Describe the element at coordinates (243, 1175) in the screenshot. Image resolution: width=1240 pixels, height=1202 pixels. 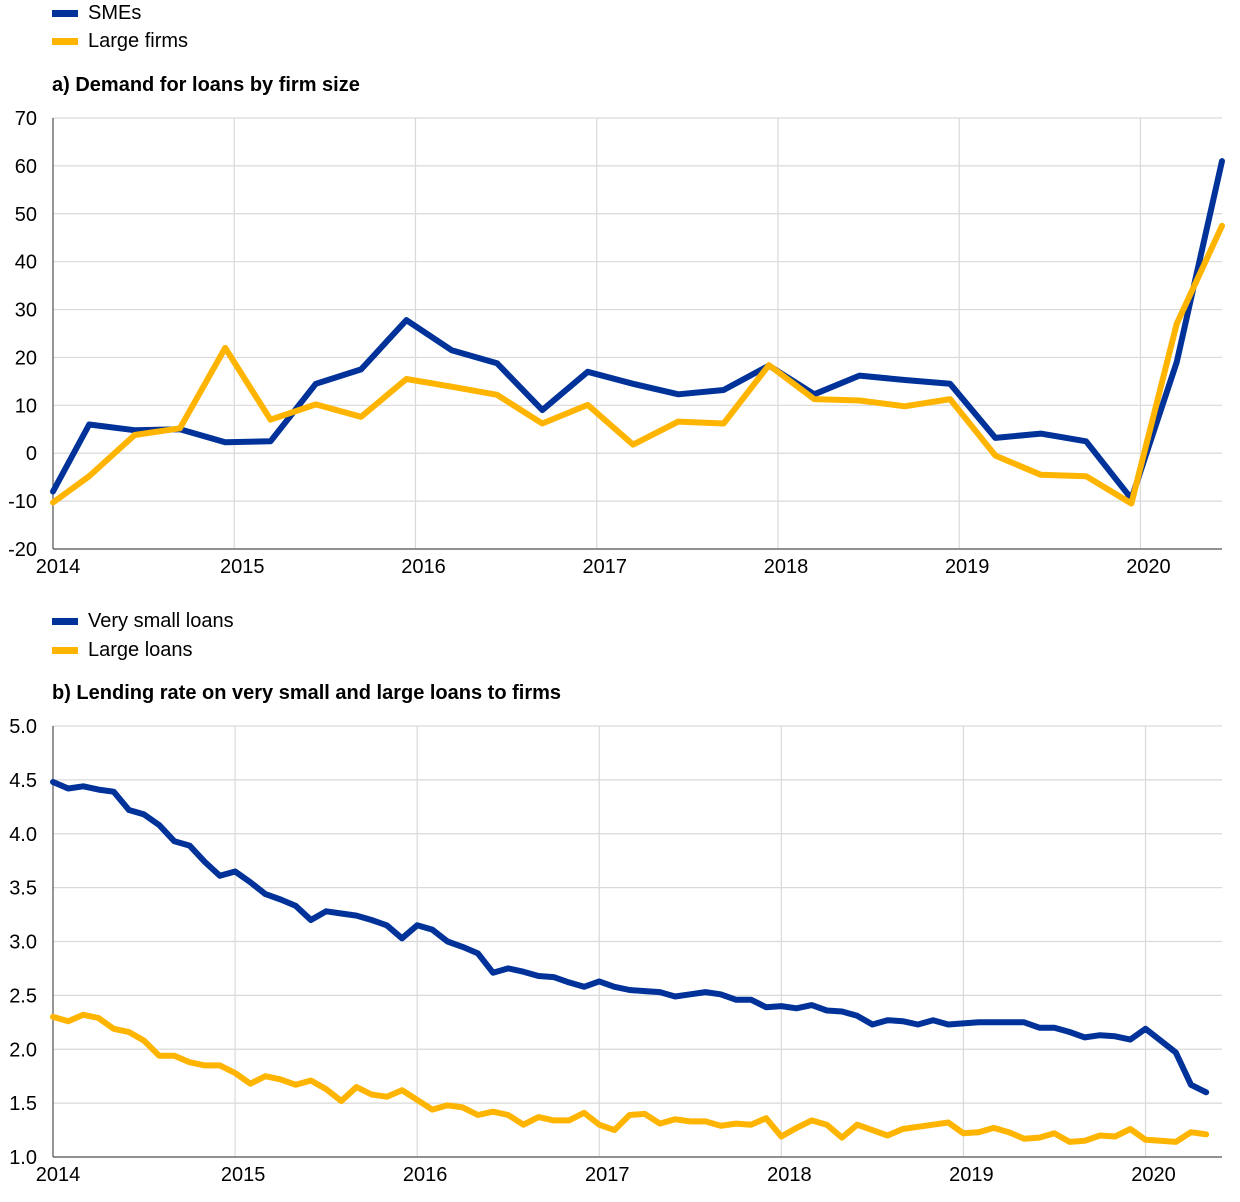
I see `panel-b-x-tick-label: 2015` at that location.